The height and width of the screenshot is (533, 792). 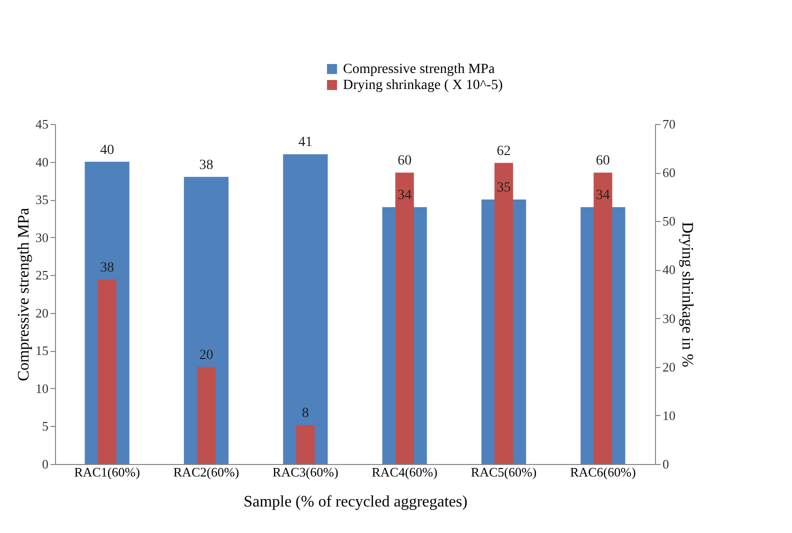 I want to click on y-tick-label: 0, so click(x=45, y=464).